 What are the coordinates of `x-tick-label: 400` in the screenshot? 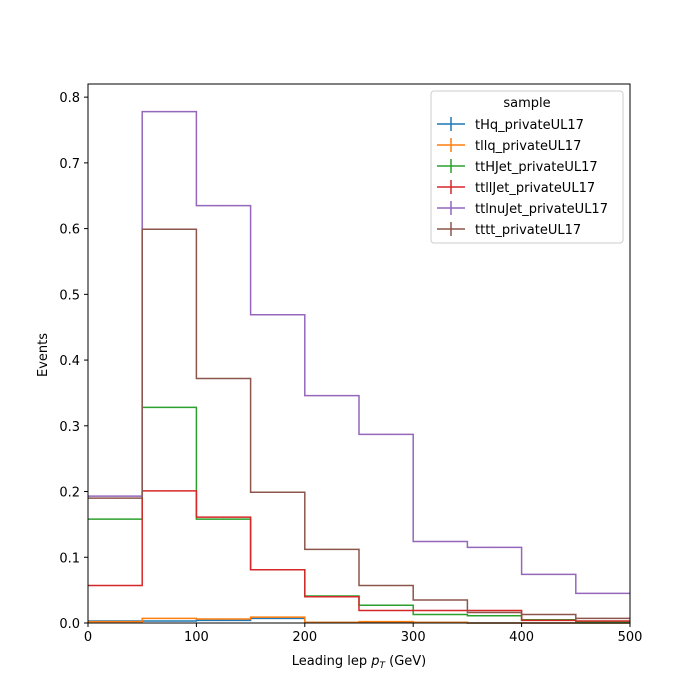 It's located at (521, 637).